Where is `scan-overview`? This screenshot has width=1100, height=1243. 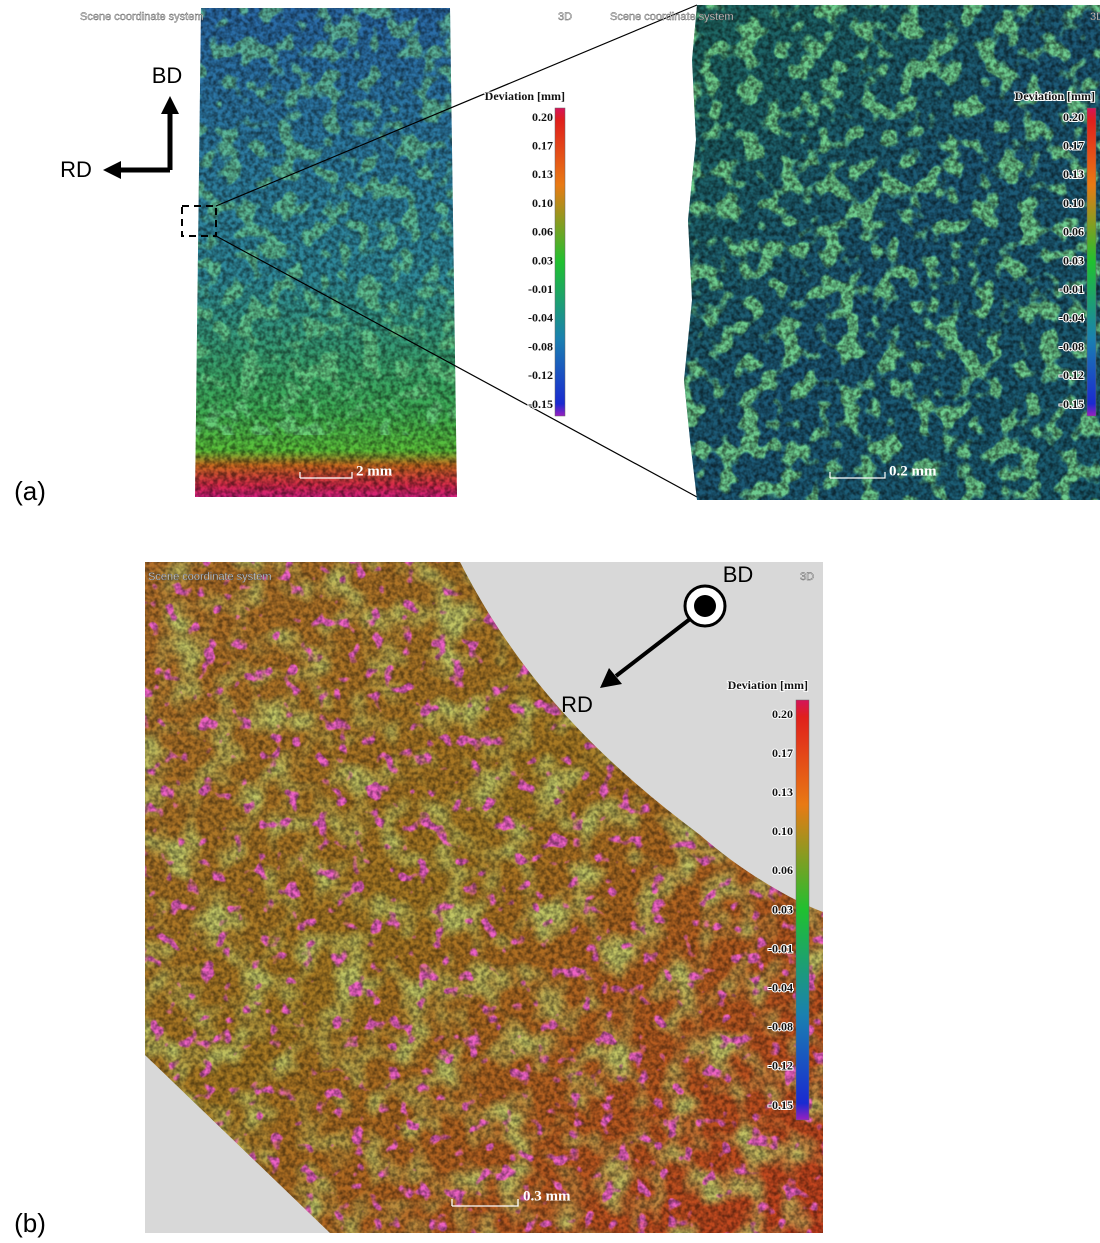 scan-overview is located at coordinates (326, 252).